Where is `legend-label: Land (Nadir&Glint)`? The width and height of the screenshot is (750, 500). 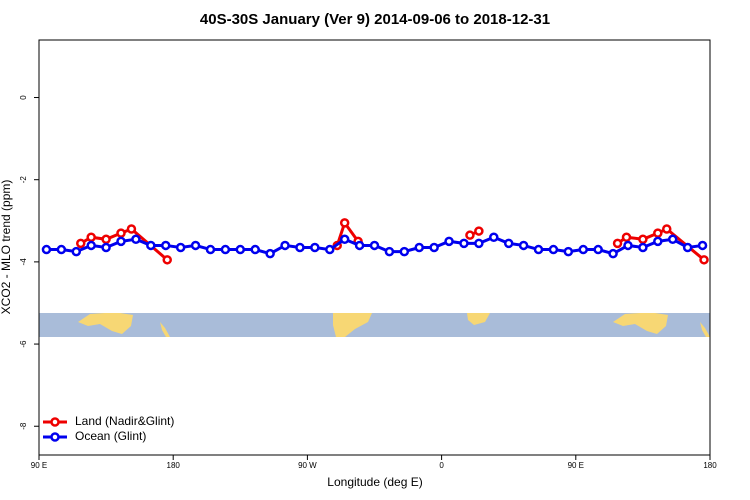
legend-label: Land (Nadir&Glint) is located at coordinates (124, 421).